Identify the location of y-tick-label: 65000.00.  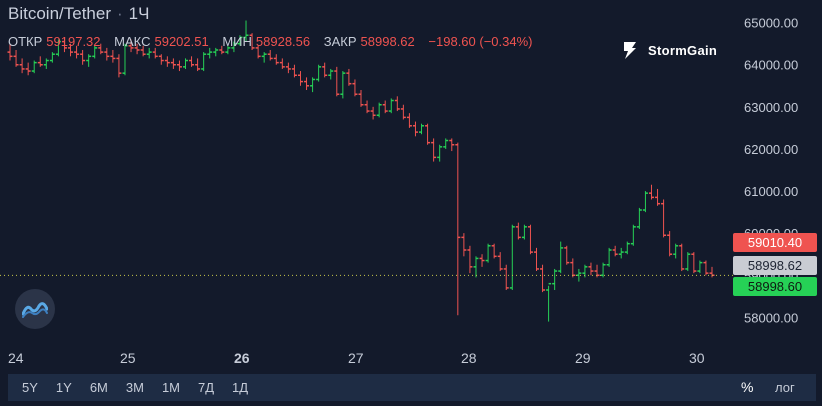
(771, 23).